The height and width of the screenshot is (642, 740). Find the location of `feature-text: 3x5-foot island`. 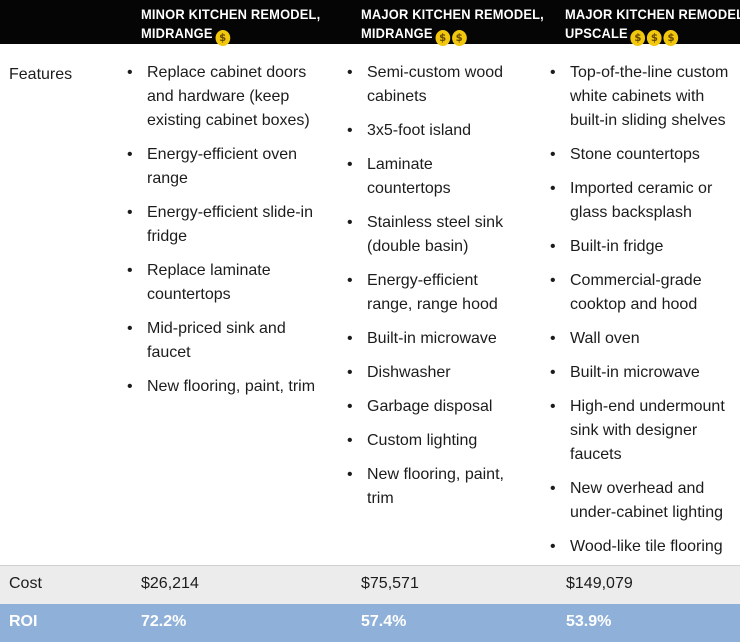

feature-text: 3x5-foot island is located at coordinates (419, 130).